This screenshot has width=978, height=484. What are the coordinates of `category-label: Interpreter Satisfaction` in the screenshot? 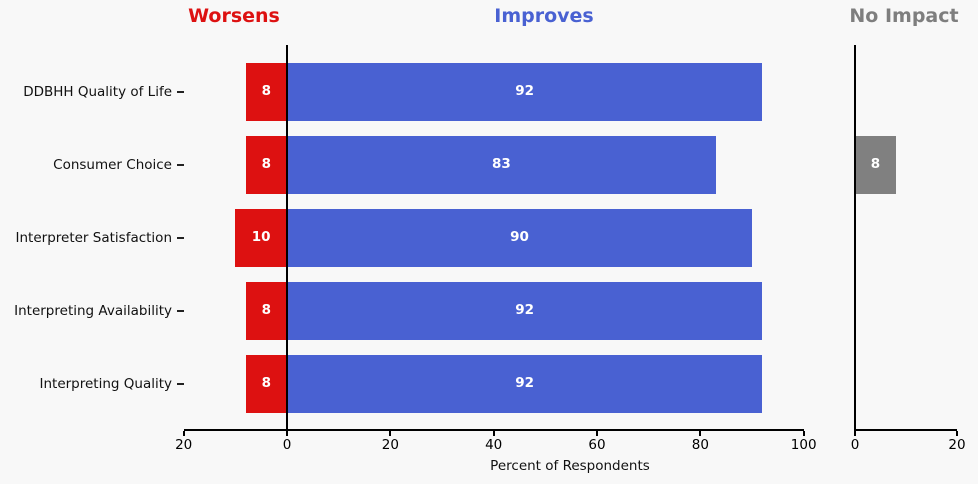 It's located at (93, 238).